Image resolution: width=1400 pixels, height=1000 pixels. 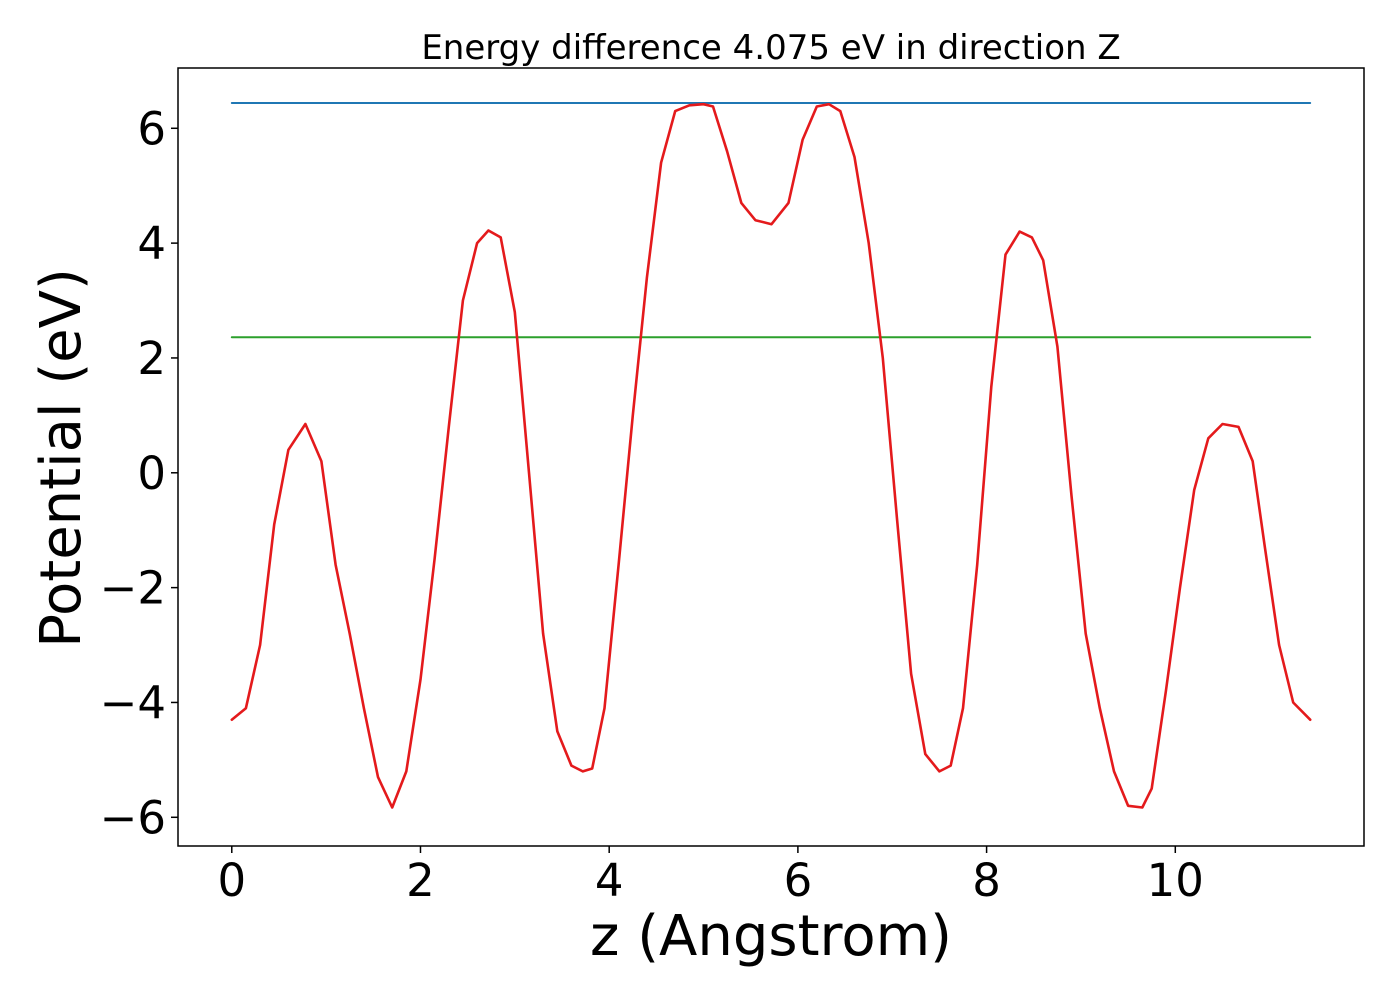 What do you see at coordinates (231, 880) in the screenshot?
I see `x-tick-label: 0` at bounding box center [231, 880].